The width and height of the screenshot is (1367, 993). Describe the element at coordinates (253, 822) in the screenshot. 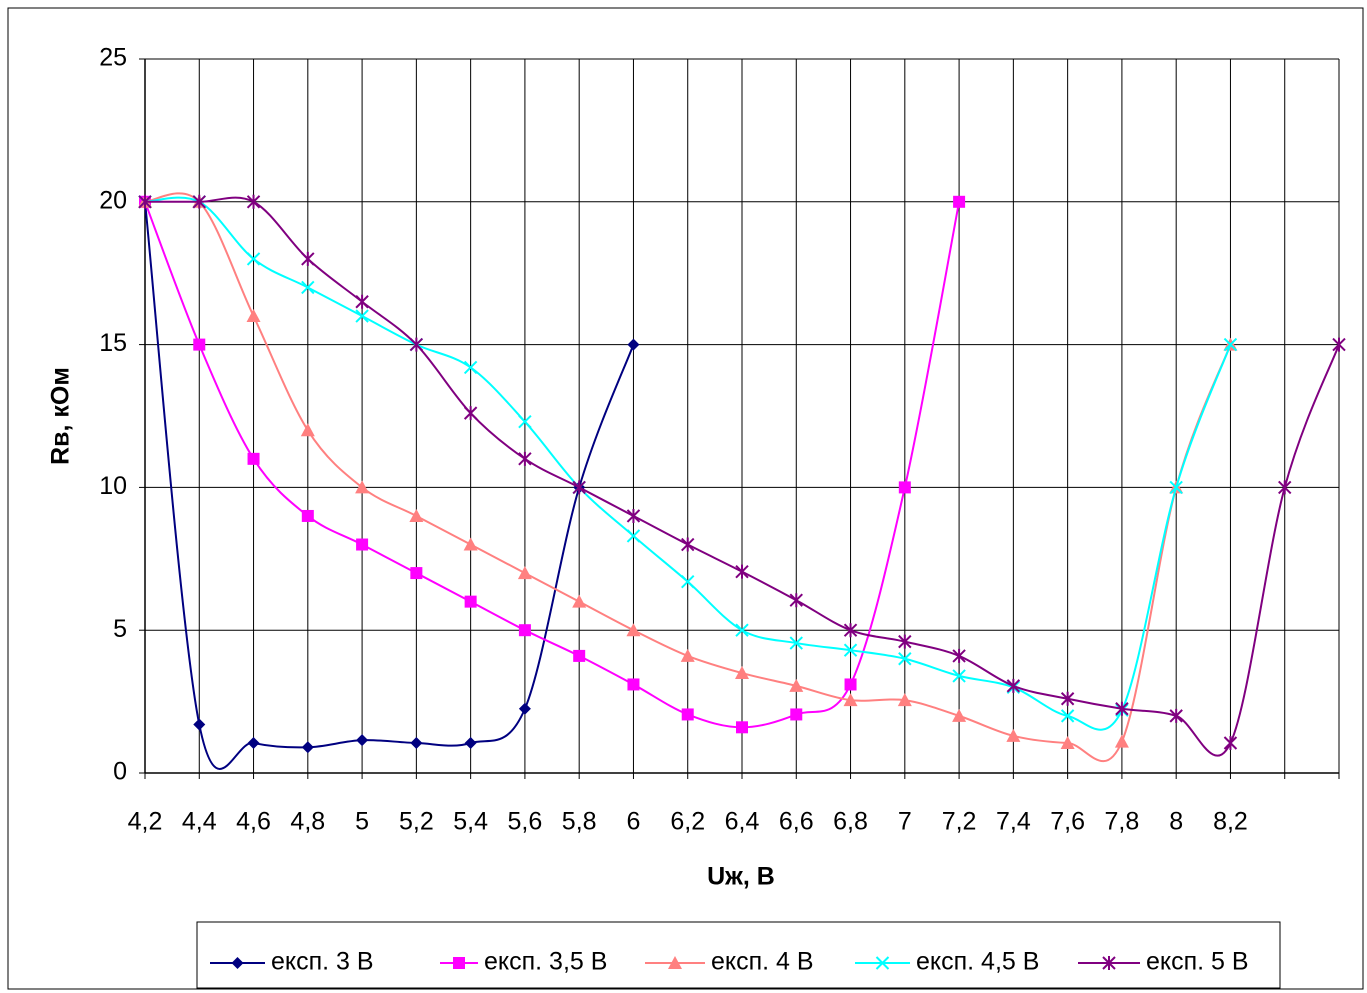

I see `x-tick-label: 4,6` at that location.